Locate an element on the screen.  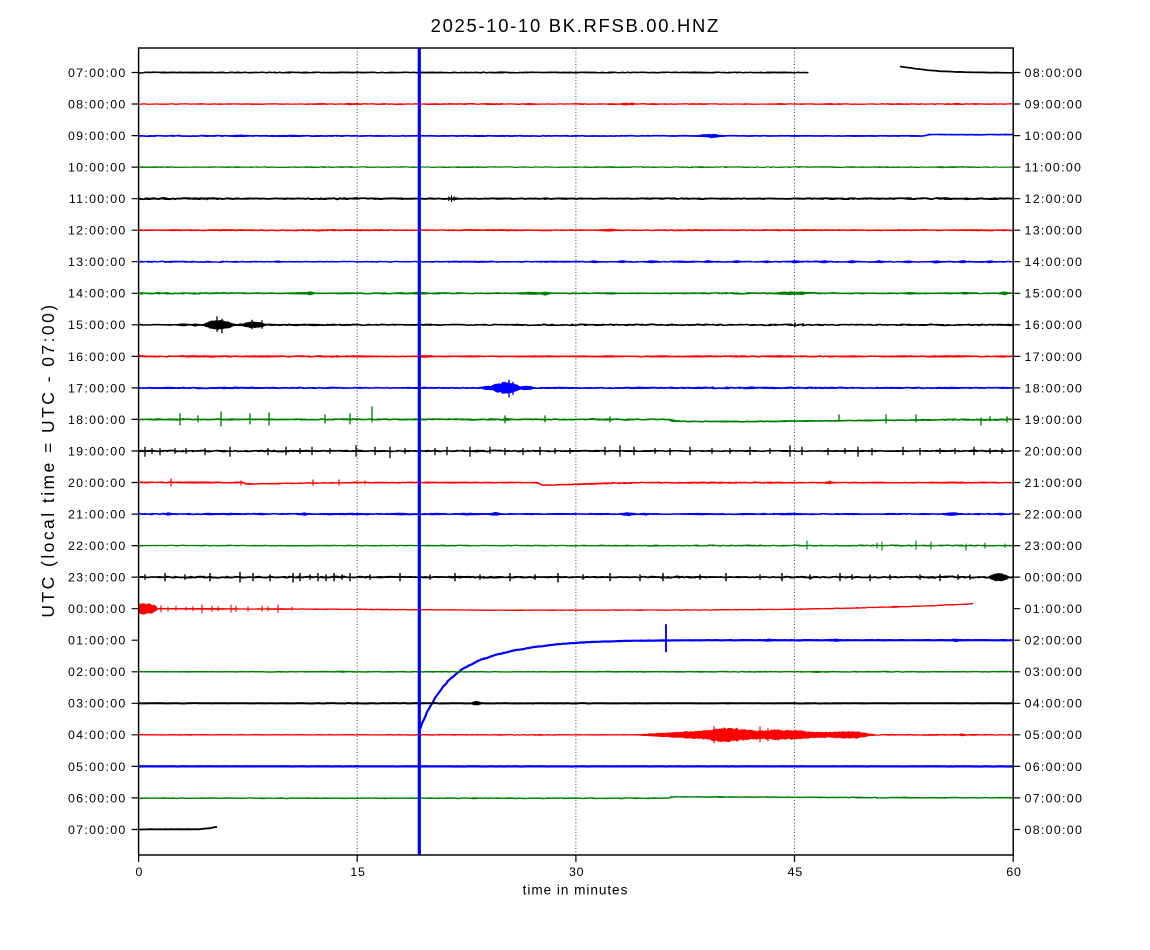
svg-text: time in minutes is located at coordinates (576, 889).